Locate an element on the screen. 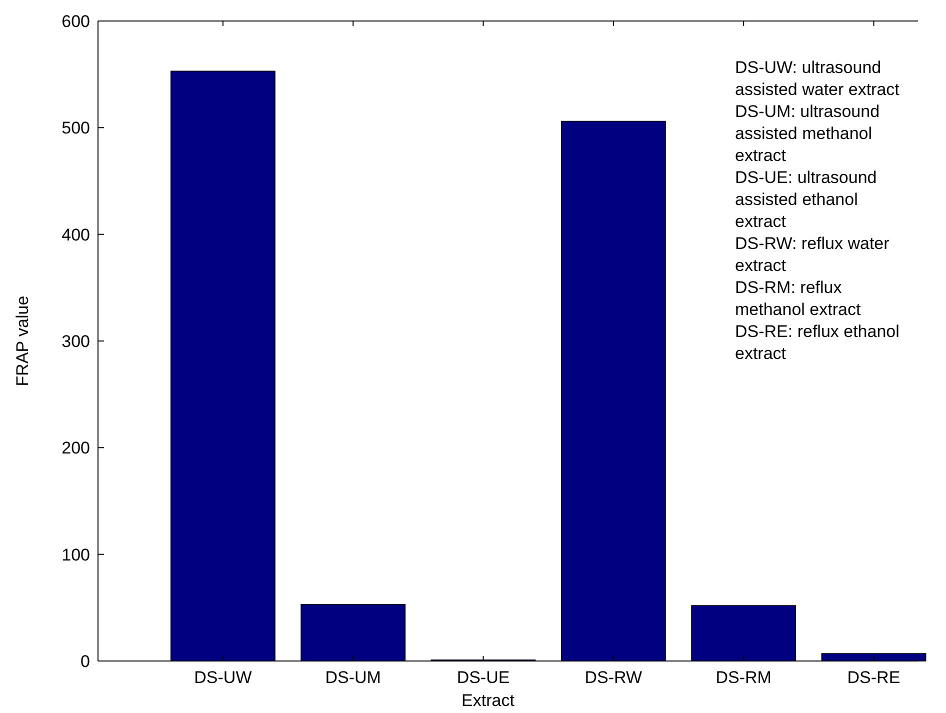  annotation: DS-RM: reflux methanol extract is located at coordinates (798, 298).